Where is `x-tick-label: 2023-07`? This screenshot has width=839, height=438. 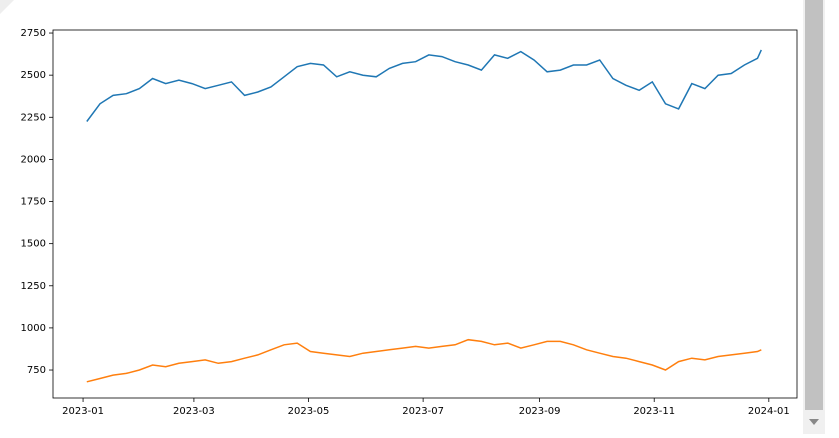
x-tick-label: 2023-07 is located at coordinates (423, 411).